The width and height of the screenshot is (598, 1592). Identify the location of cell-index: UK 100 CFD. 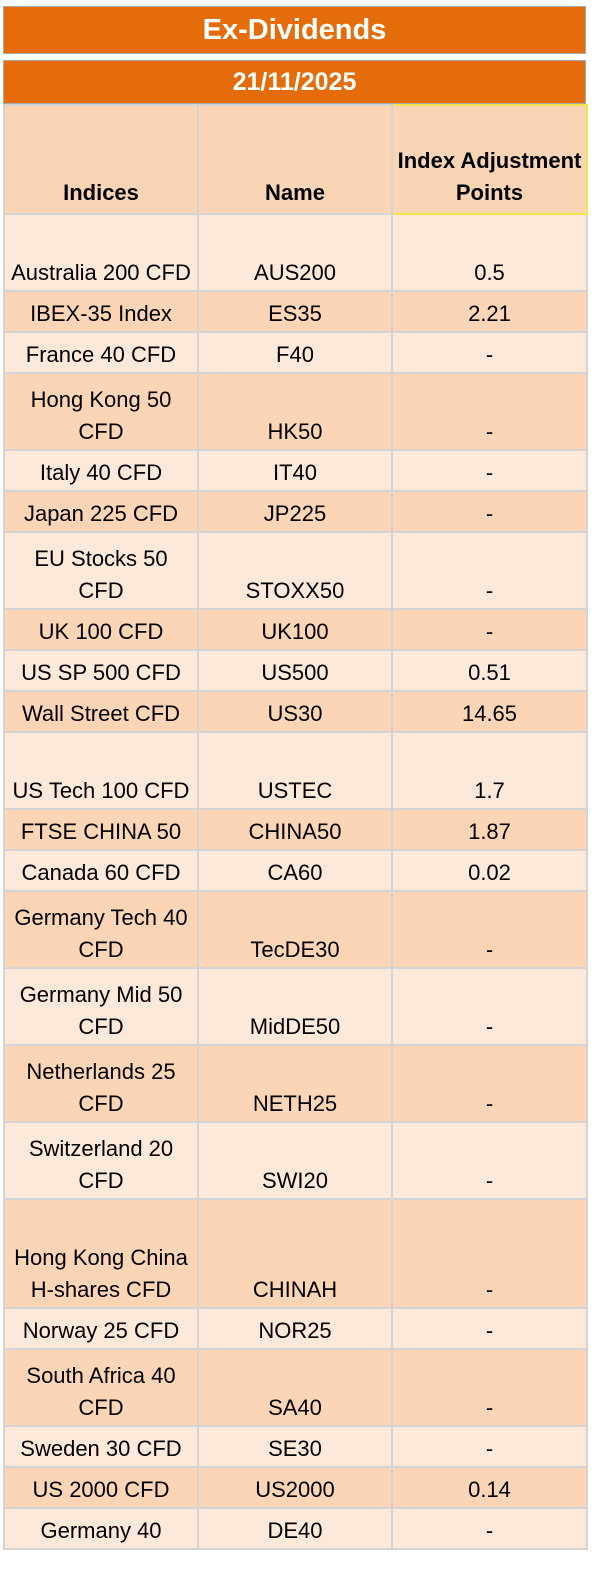
(101, 629).